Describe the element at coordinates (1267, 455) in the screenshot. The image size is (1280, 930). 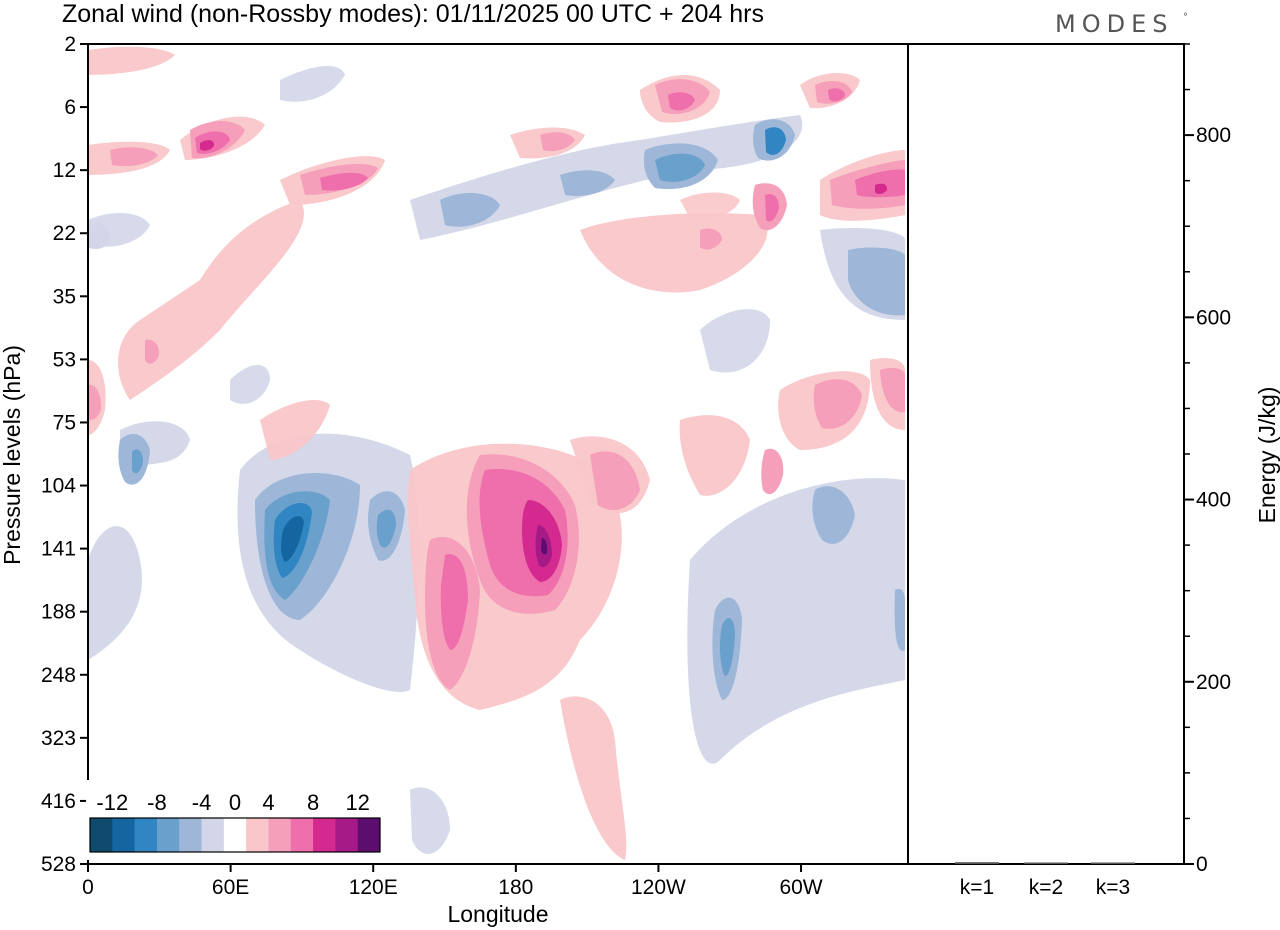
I see `energy-axis-title: Energy (J/kg)` at that location.